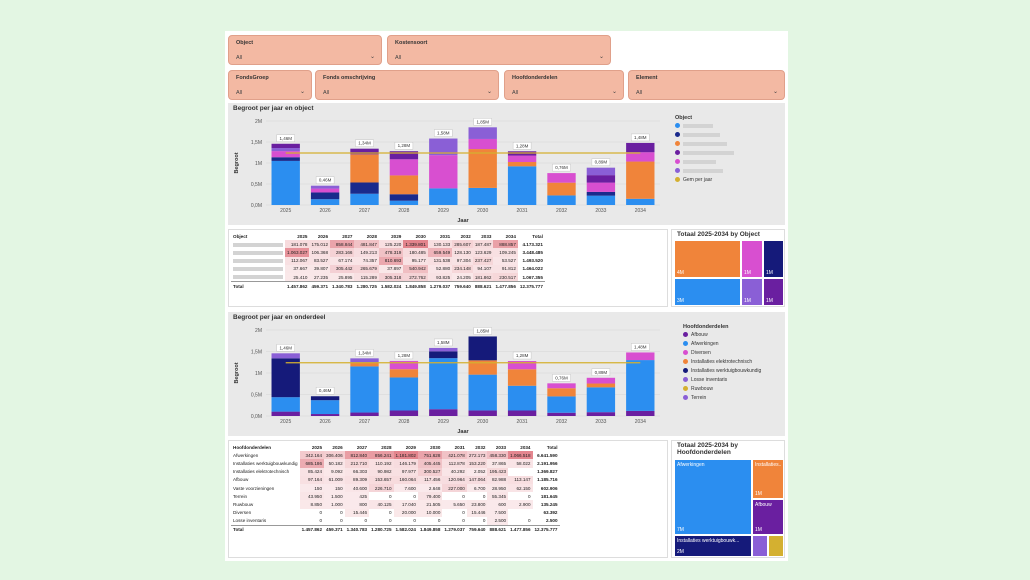 This screenshot has width=1030, height=580. Describe the element at coordinates (407, 85) in the screenshot. I see `slicer-fonds-omschrijving: Fonds omschrijving All ⌄` at that location.